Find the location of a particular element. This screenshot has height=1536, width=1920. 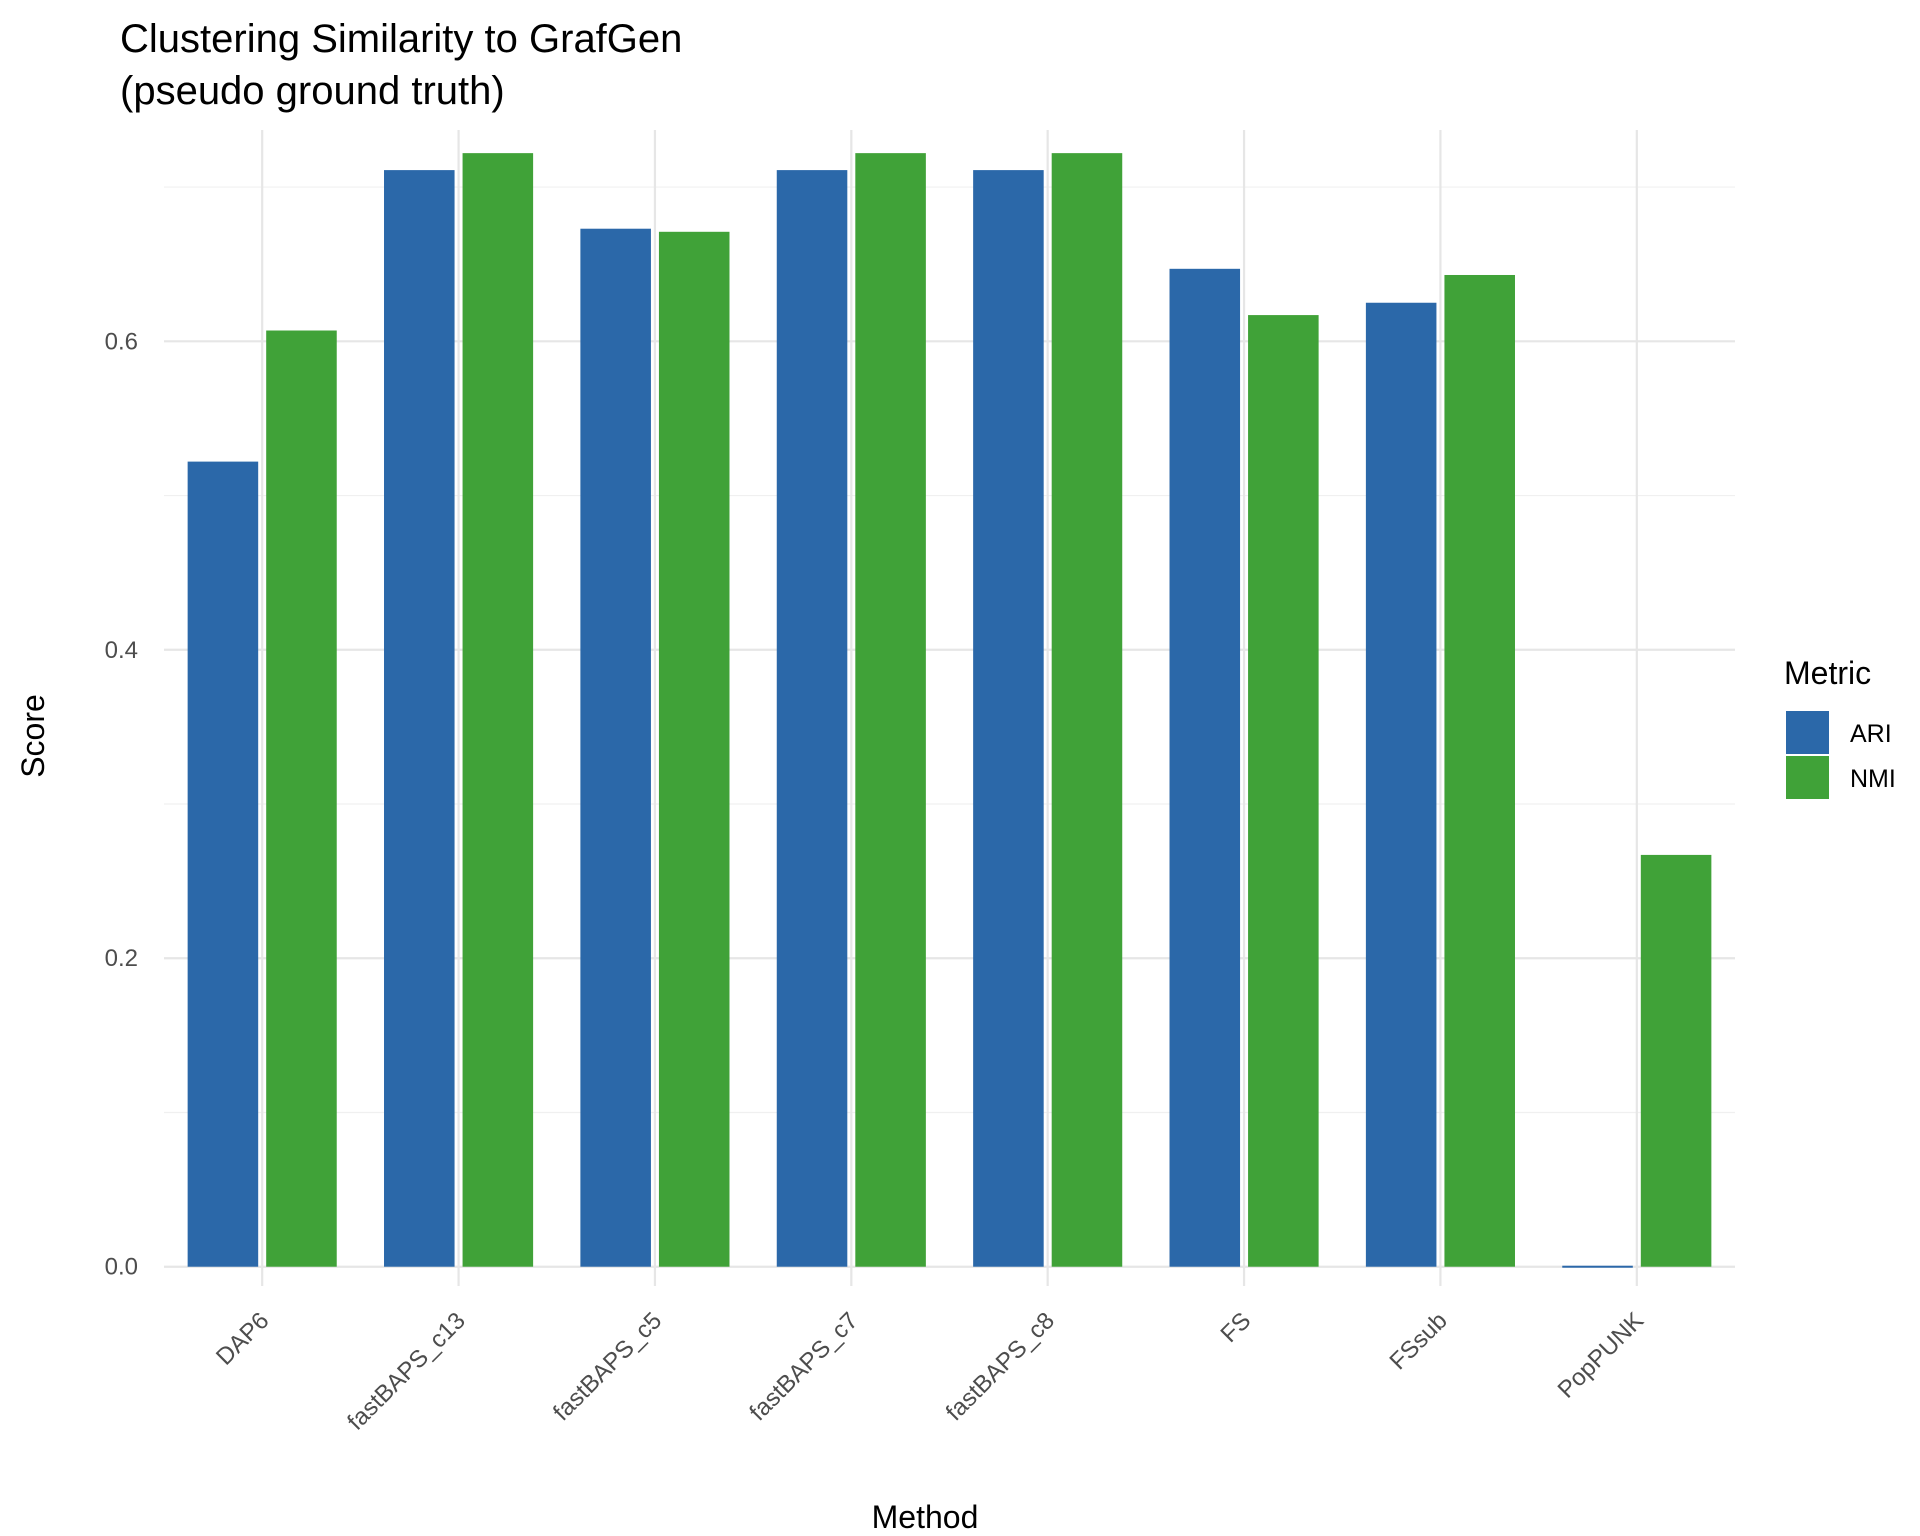

y-tick-label: 0.0 is located at coordinates (121, 1267).